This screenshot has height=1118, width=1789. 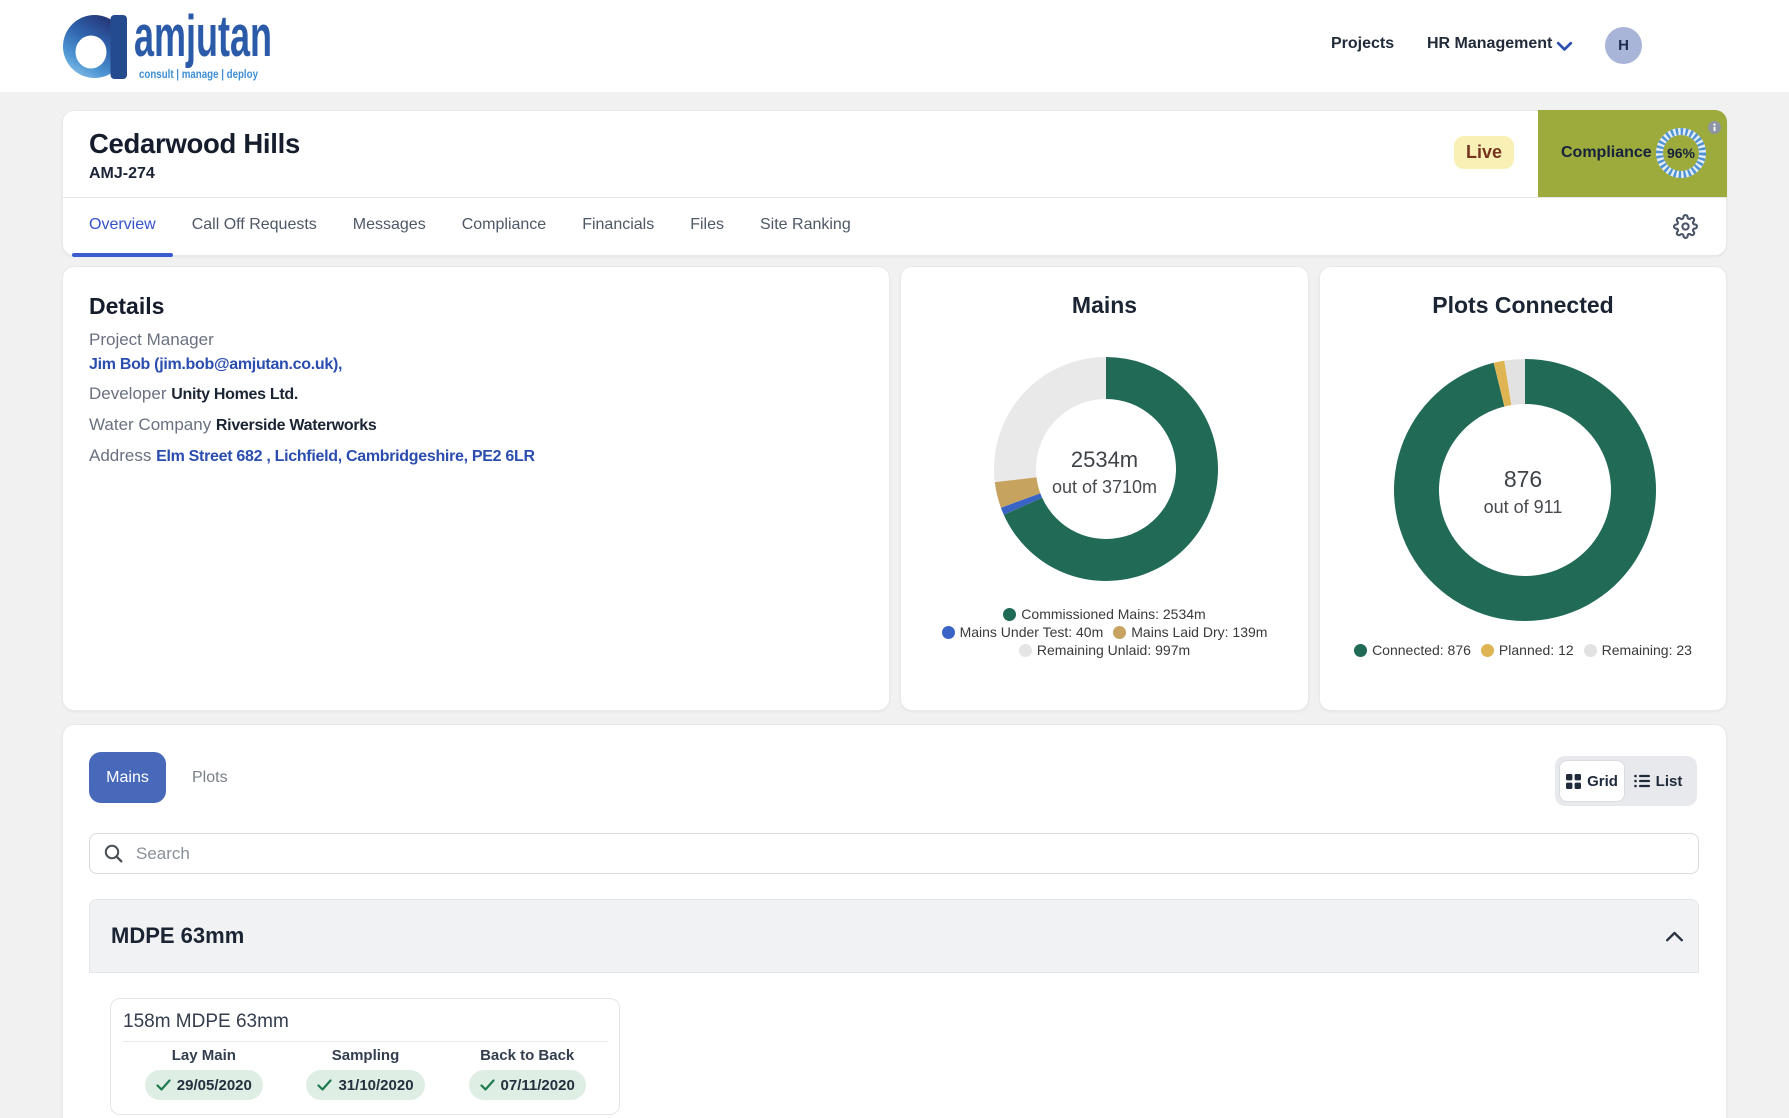 What do you see at coordinates (203, 36) in the screenshot?
I see `svg-text: amjutan` at bounding box center [203, 36].